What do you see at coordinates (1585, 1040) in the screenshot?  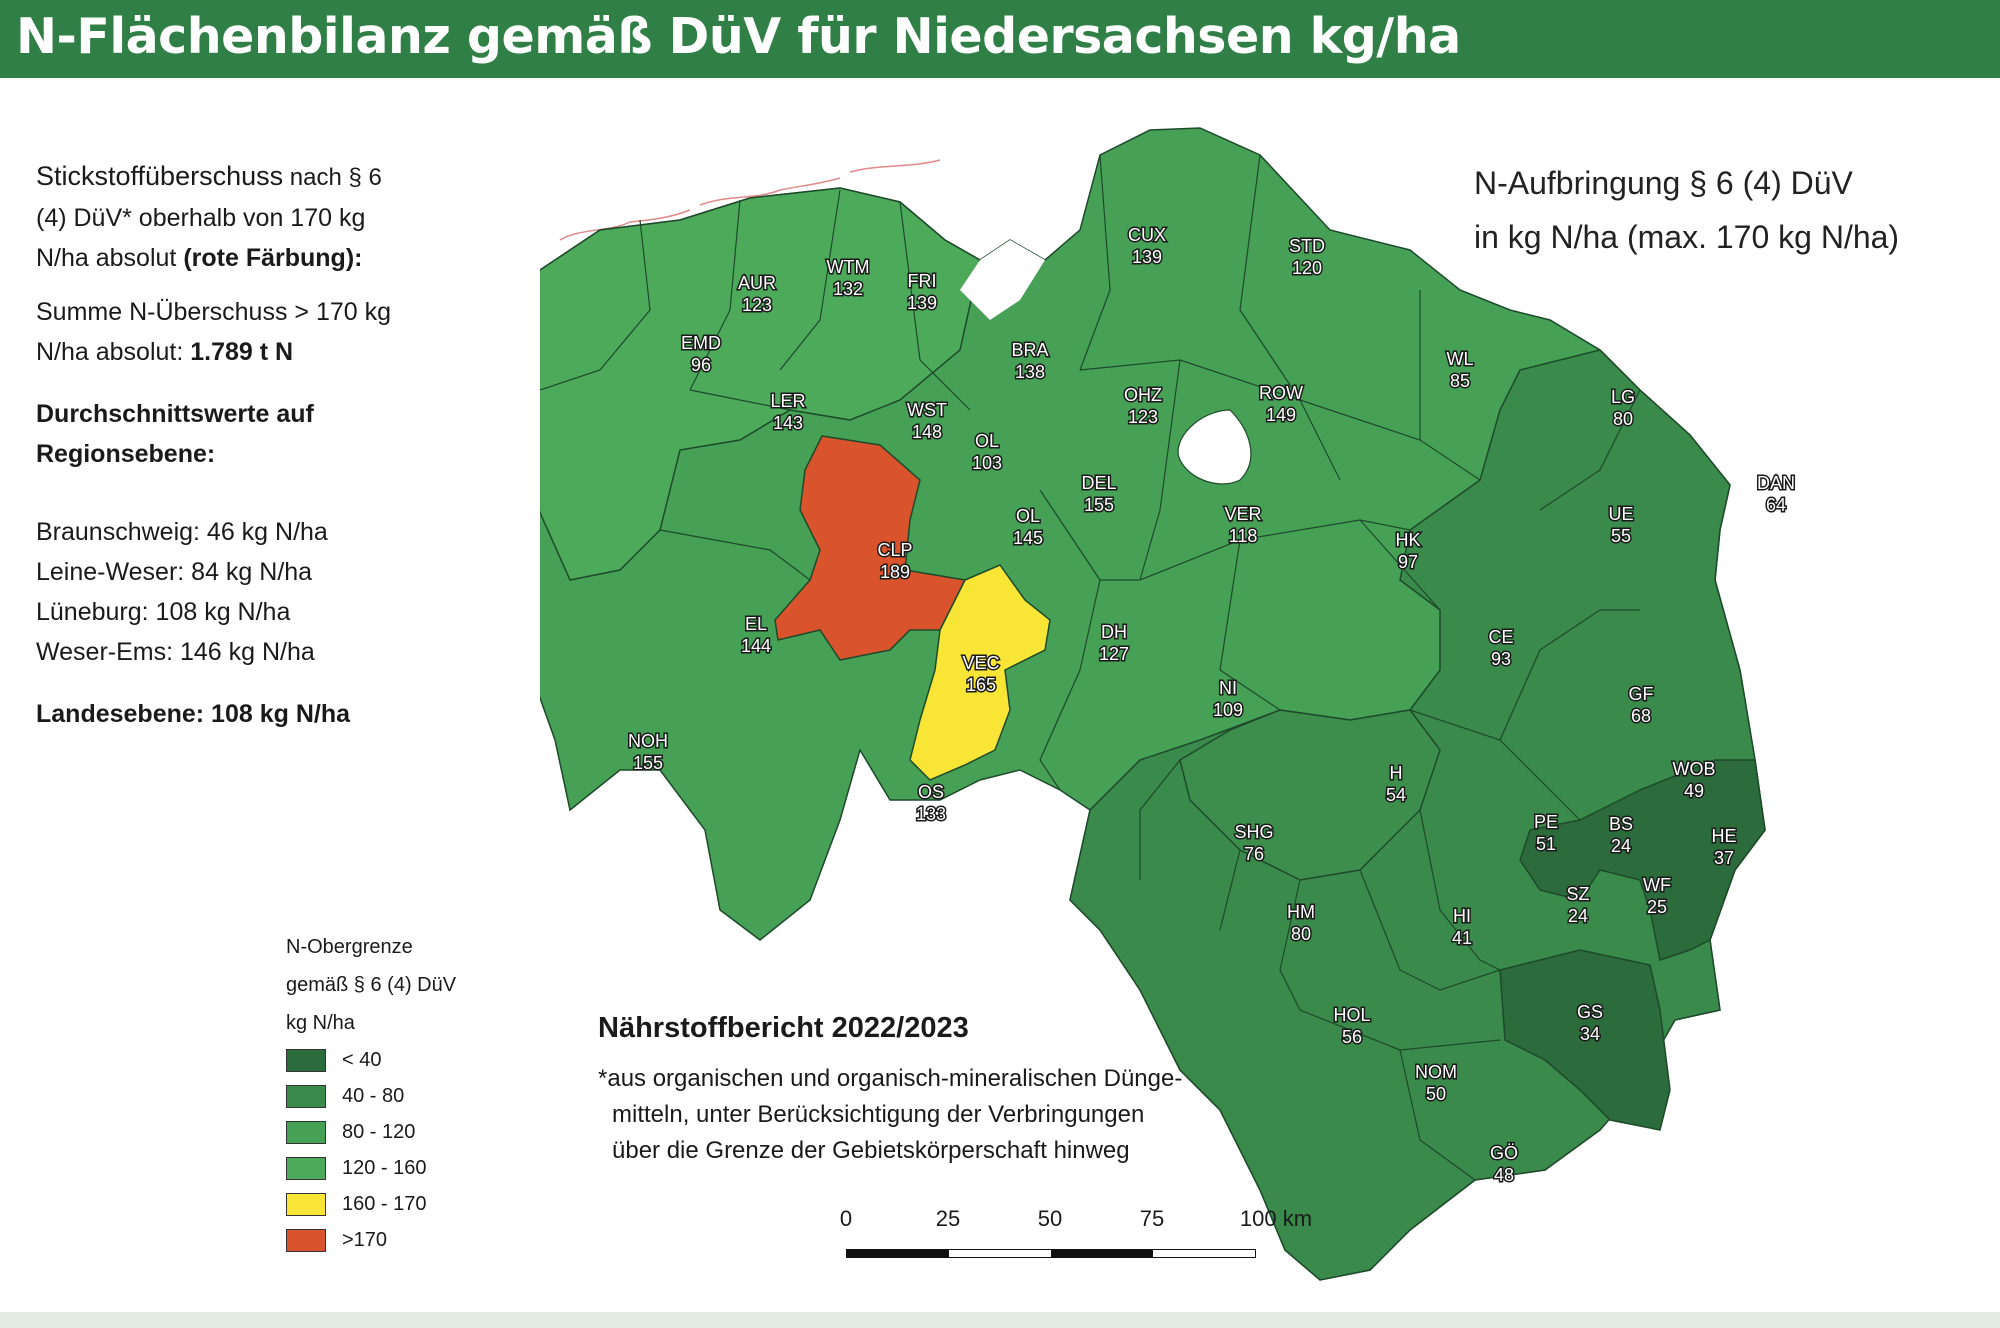 I see `district-area-gs` at bounding box center [1585, 1040].